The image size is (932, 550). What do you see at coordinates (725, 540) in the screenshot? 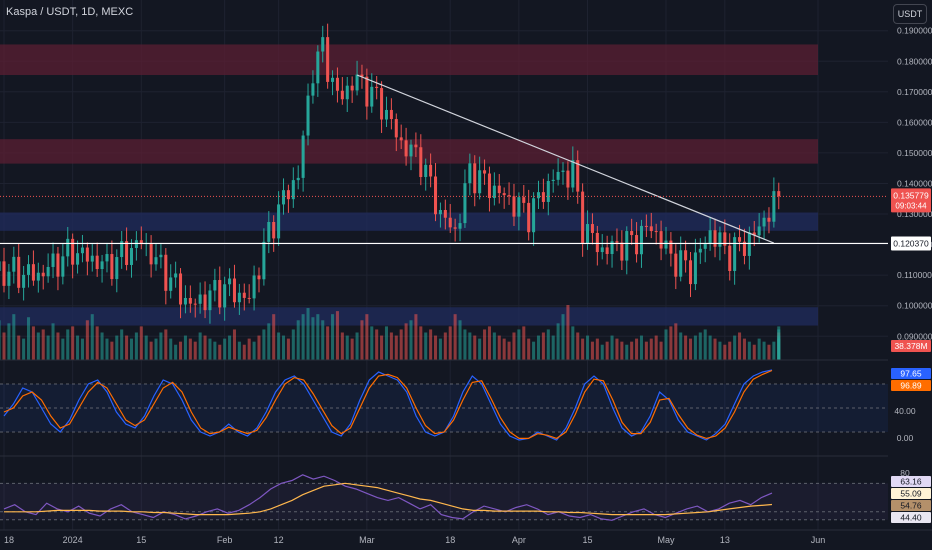
I see `time-tick-label: 13` at bounding box center [725, 540].